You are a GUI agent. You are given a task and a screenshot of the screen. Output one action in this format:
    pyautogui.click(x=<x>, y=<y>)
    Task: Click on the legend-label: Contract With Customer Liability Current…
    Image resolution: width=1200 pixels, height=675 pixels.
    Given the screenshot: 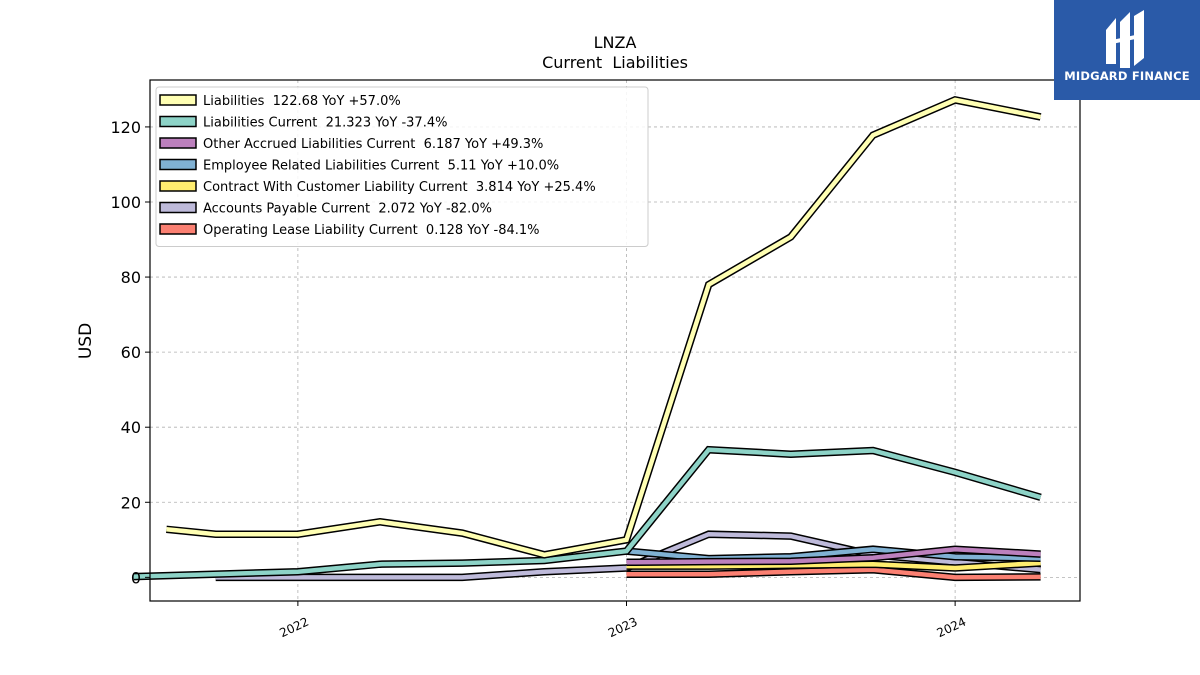 What is the action you would take?
    pyautogui.click(x=399, y=187)
    